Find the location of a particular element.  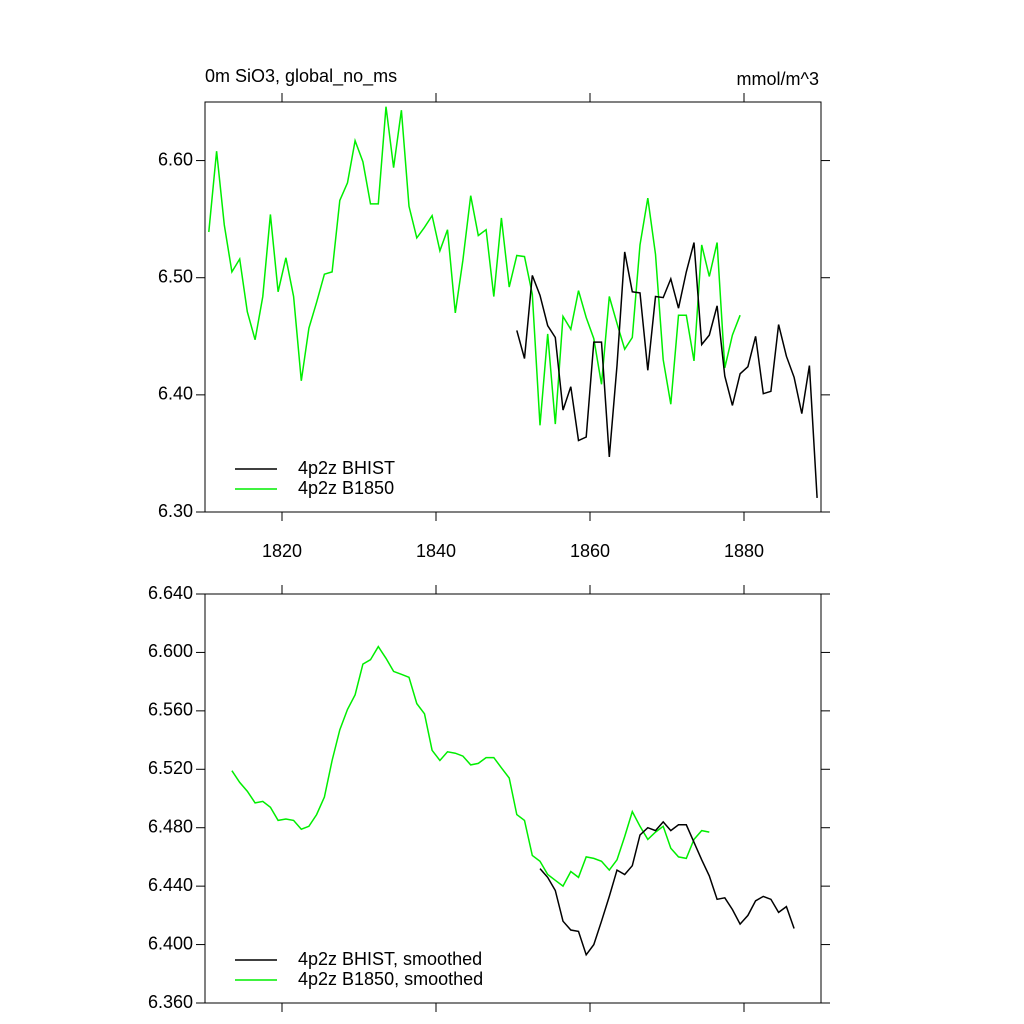

units-label: mmol/m^3 is located at coordinates (778, 79).